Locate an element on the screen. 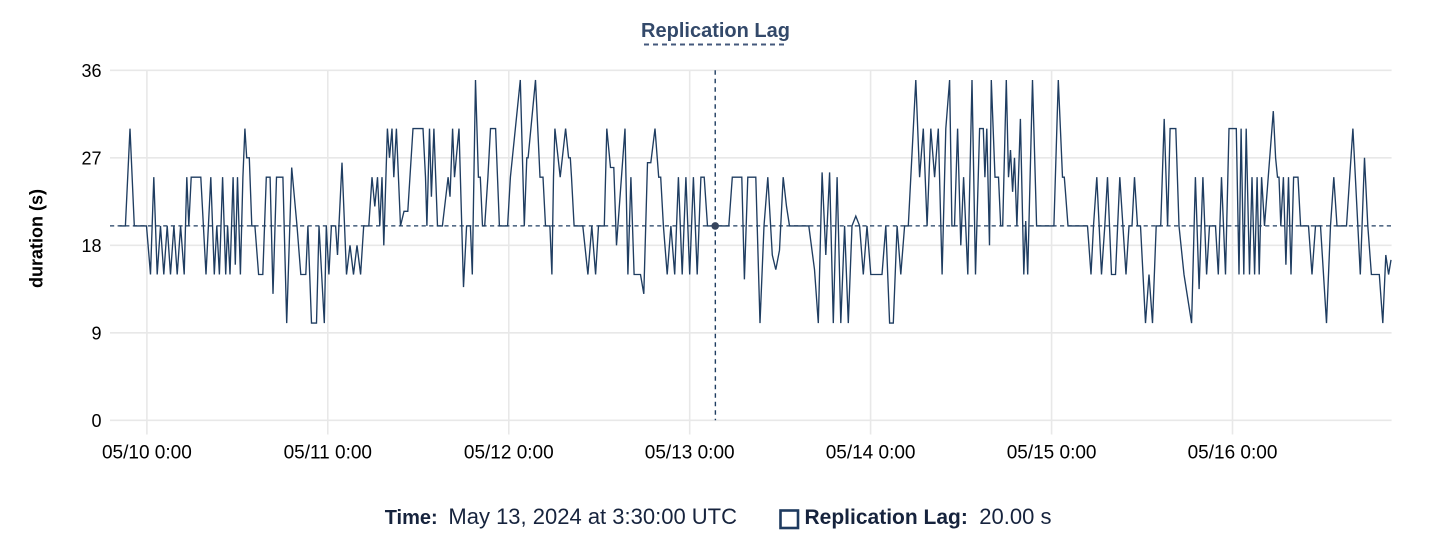 The image size is (1440, 556). svg-text: 36 is located at coordinates (91, 71).